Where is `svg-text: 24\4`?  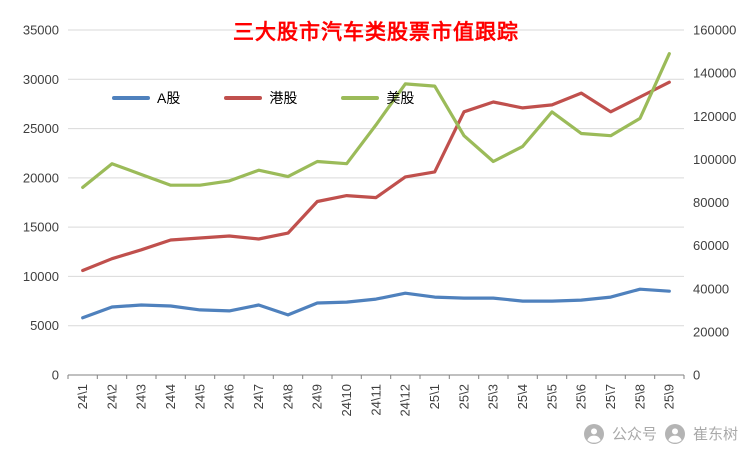
svg-text: 24\4 is located at coordinates (170, 396).